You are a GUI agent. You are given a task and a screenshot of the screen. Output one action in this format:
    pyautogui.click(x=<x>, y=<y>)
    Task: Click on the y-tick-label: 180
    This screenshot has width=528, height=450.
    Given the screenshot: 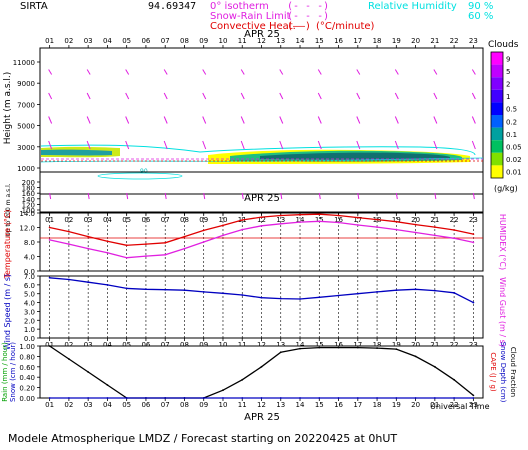 What is the action you would take?
    pyautogui.click(x=28, y=189)
    